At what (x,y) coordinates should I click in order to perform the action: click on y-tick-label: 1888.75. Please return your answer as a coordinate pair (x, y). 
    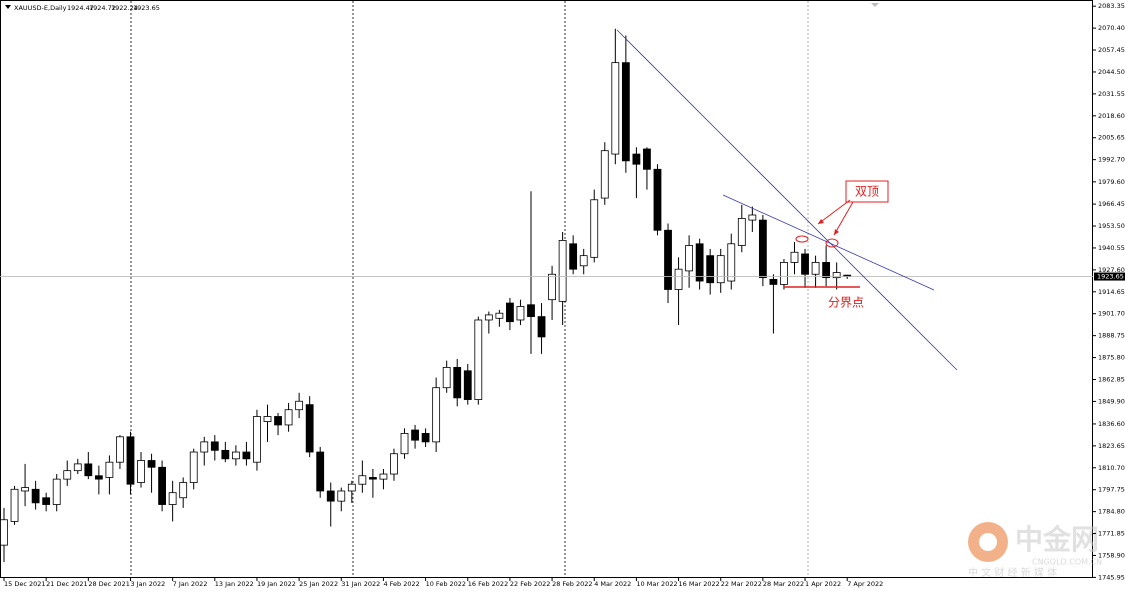
    Looking at the image, I should click on (1111, 336).